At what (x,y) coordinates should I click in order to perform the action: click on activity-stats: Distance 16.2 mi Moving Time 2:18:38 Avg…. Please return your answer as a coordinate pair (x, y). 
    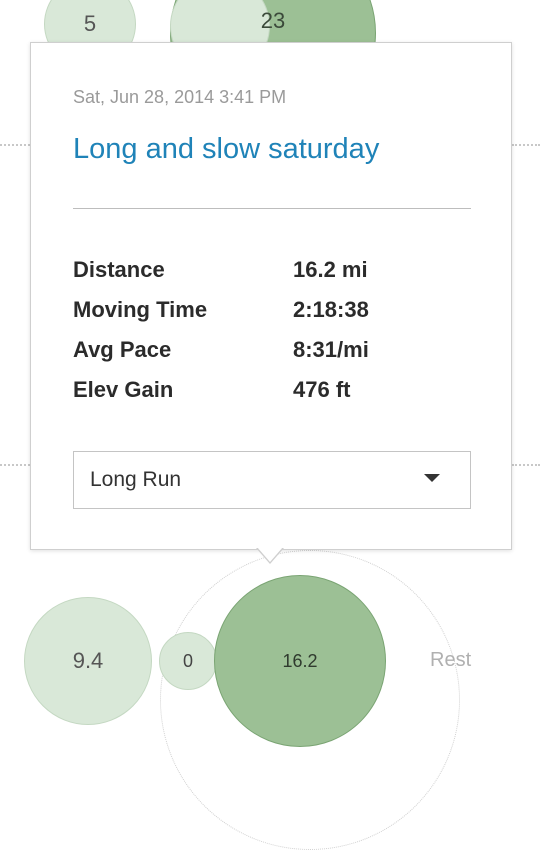
    Looking at the image, I should click on (273, 337).